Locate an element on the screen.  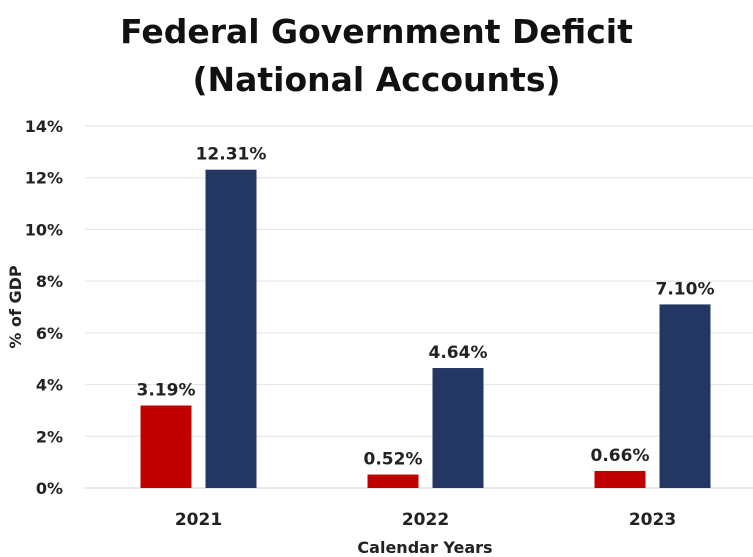
data-label: 0.52% is located at coordinates (393, 460).